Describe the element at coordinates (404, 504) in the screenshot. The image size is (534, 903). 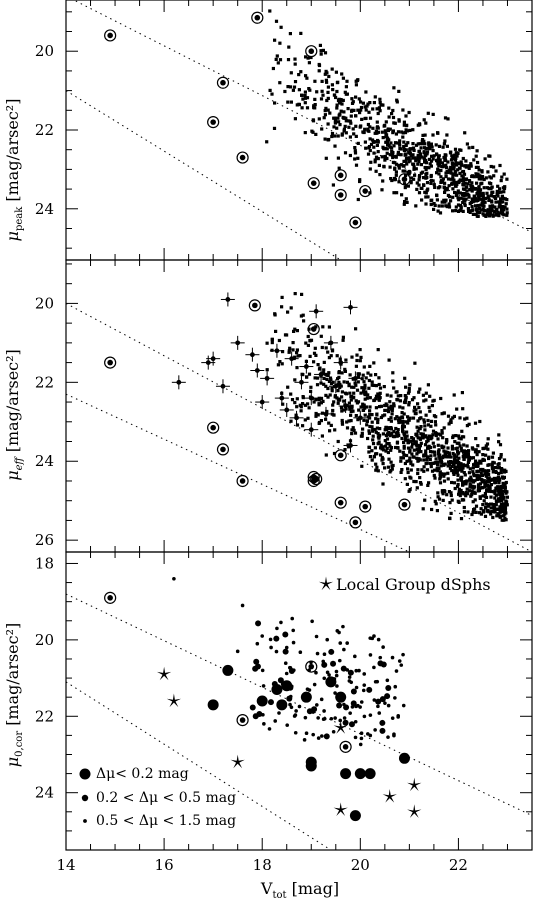
I see `circled-point-ring` at that location.